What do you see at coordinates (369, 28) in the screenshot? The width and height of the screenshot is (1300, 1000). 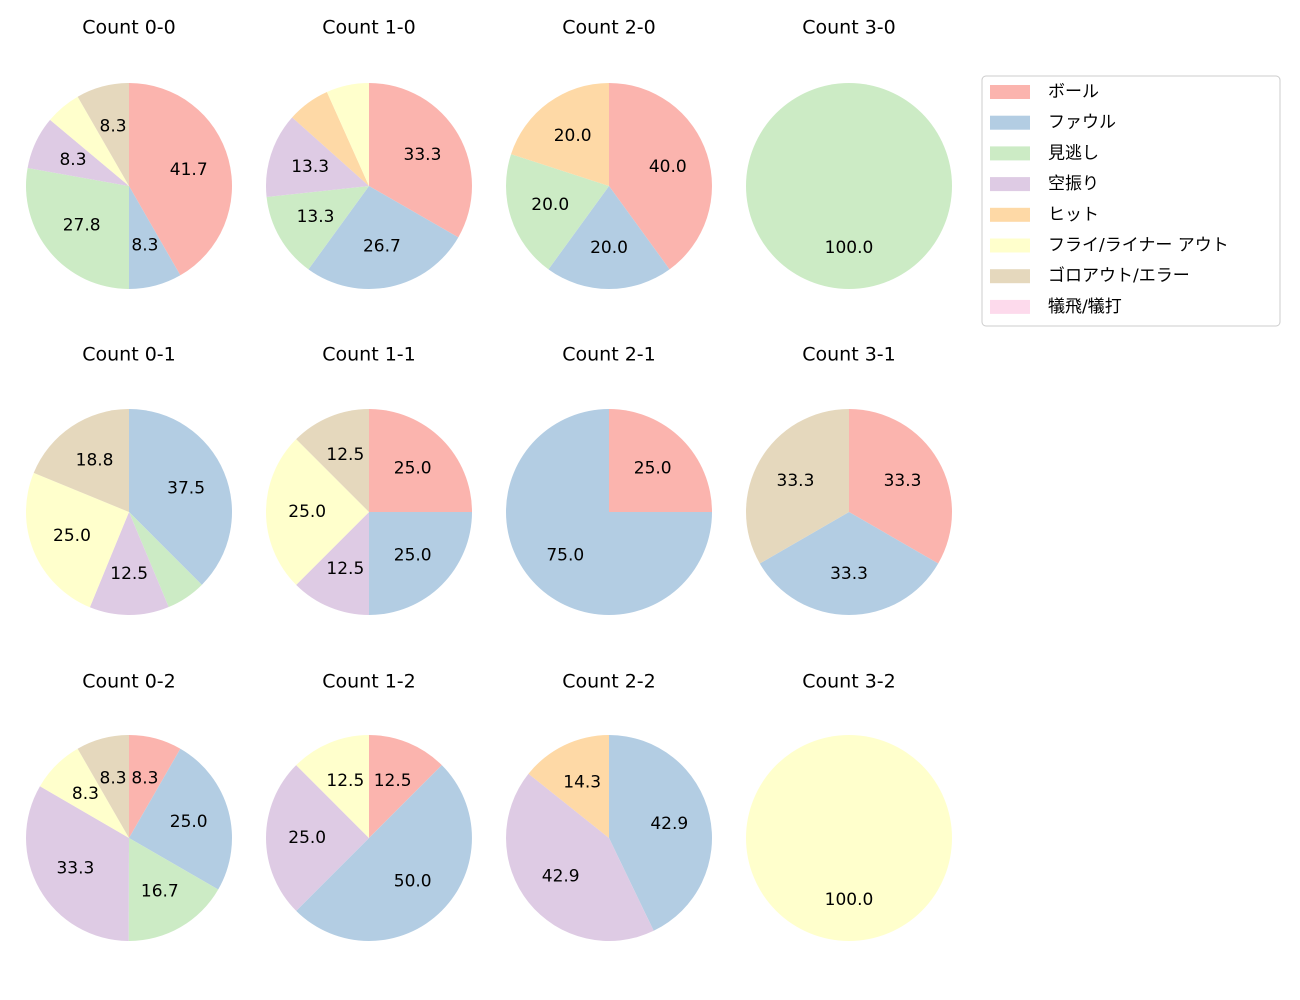 I see `chart-title: Count 1-0` at bounding box center [369, 28].